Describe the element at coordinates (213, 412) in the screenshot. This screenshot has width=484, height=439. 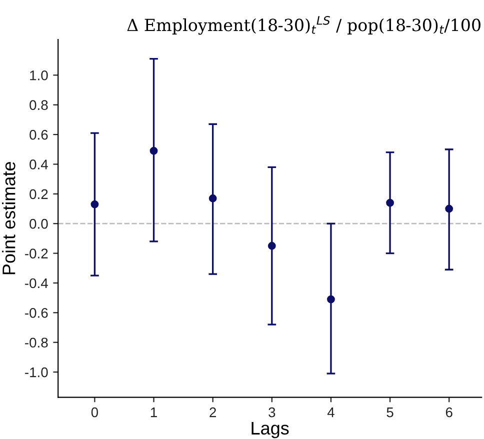
I see `x-tick-label: 2` at that location.